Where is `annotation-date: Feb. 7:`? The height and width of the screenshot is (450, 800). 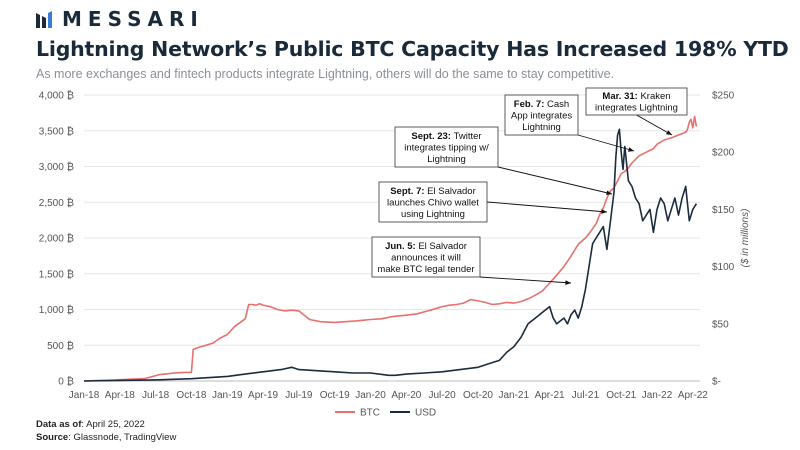 annotation-date: Feb. 7: is located at coordinates (530, 104).